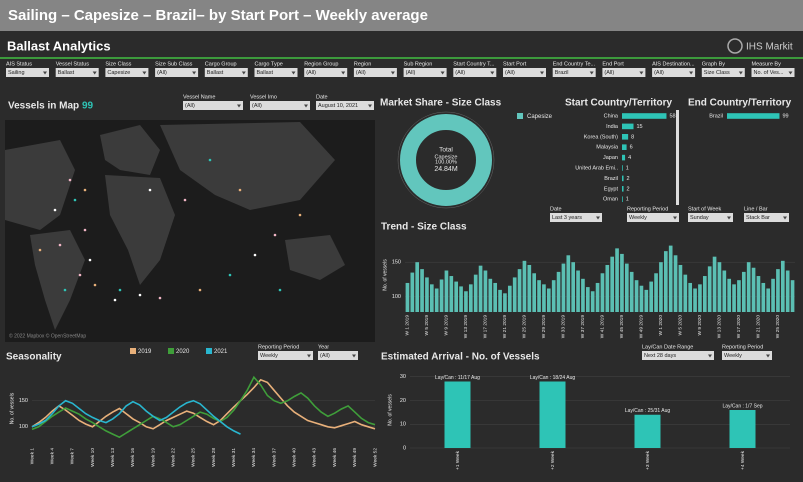  What do you see at coordinates (759, 327) in the screenshot?
I see `x-tick-label: W 21 2020` at bounding box center [759, 327].